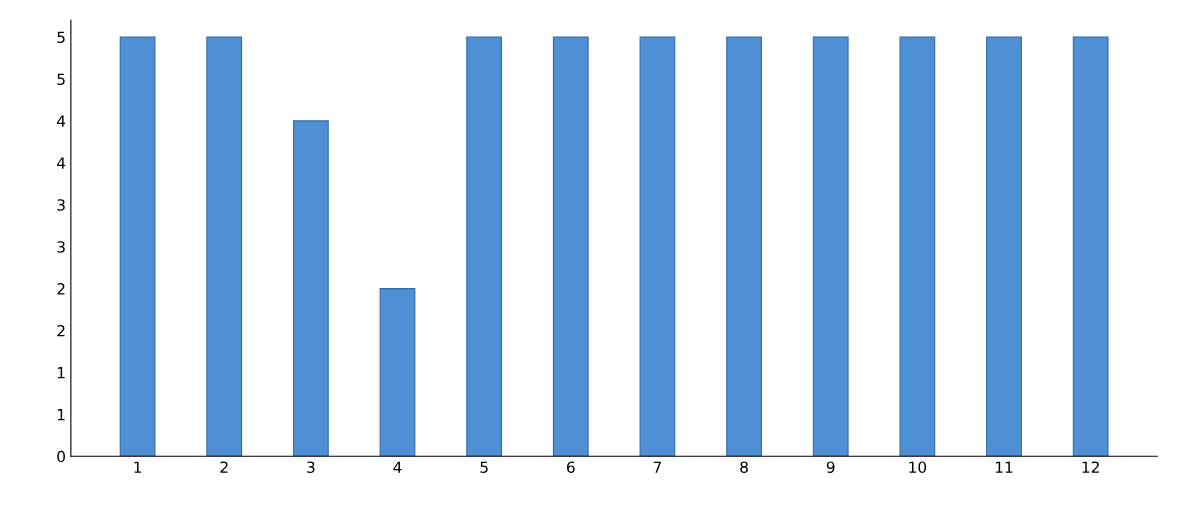  I want to click on x-tick-label: 11, so click(1004, 467).